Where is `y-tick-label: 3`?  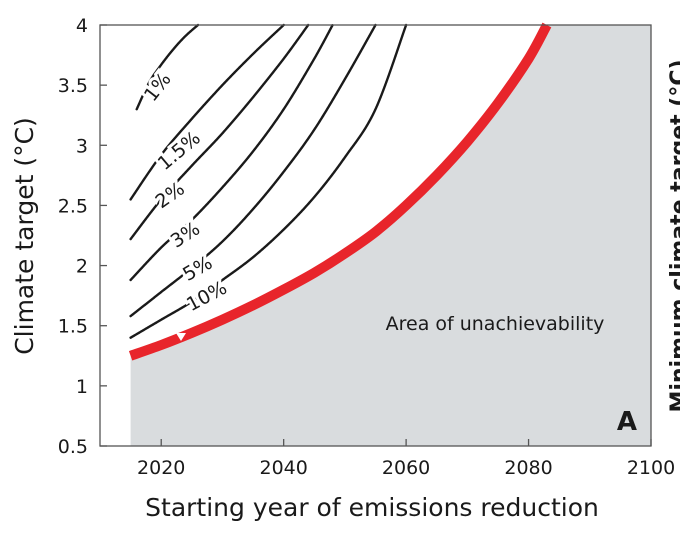 y-tick-label: 3 is located at coordinates (82, 146).